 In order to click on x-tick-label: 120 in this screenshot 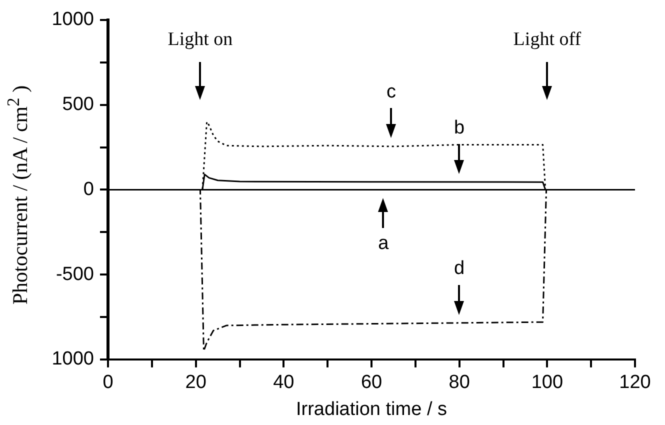, I will do `click(635, 383)`.